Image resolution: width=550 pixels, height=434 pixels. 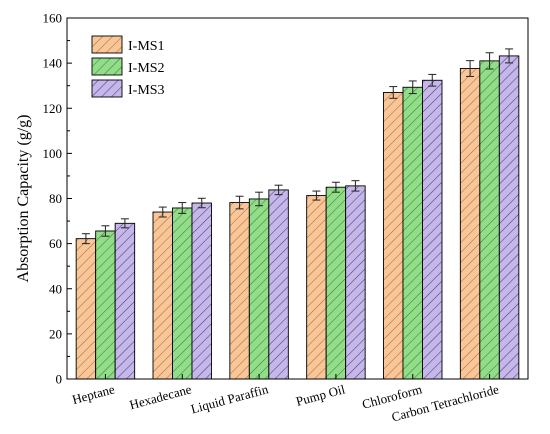 I want to click on y-tick-label: 140, so click(x=53, y=63).